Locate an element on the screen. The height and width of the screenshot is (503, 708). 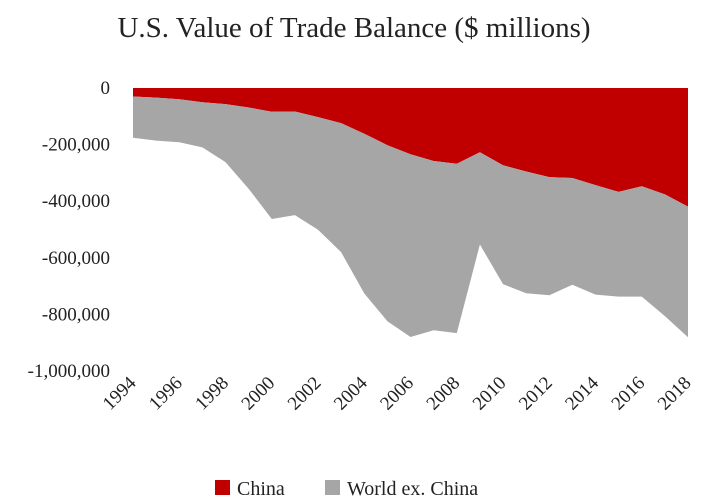
x-tick-label: 2006 is located at coordinates (397, 394).